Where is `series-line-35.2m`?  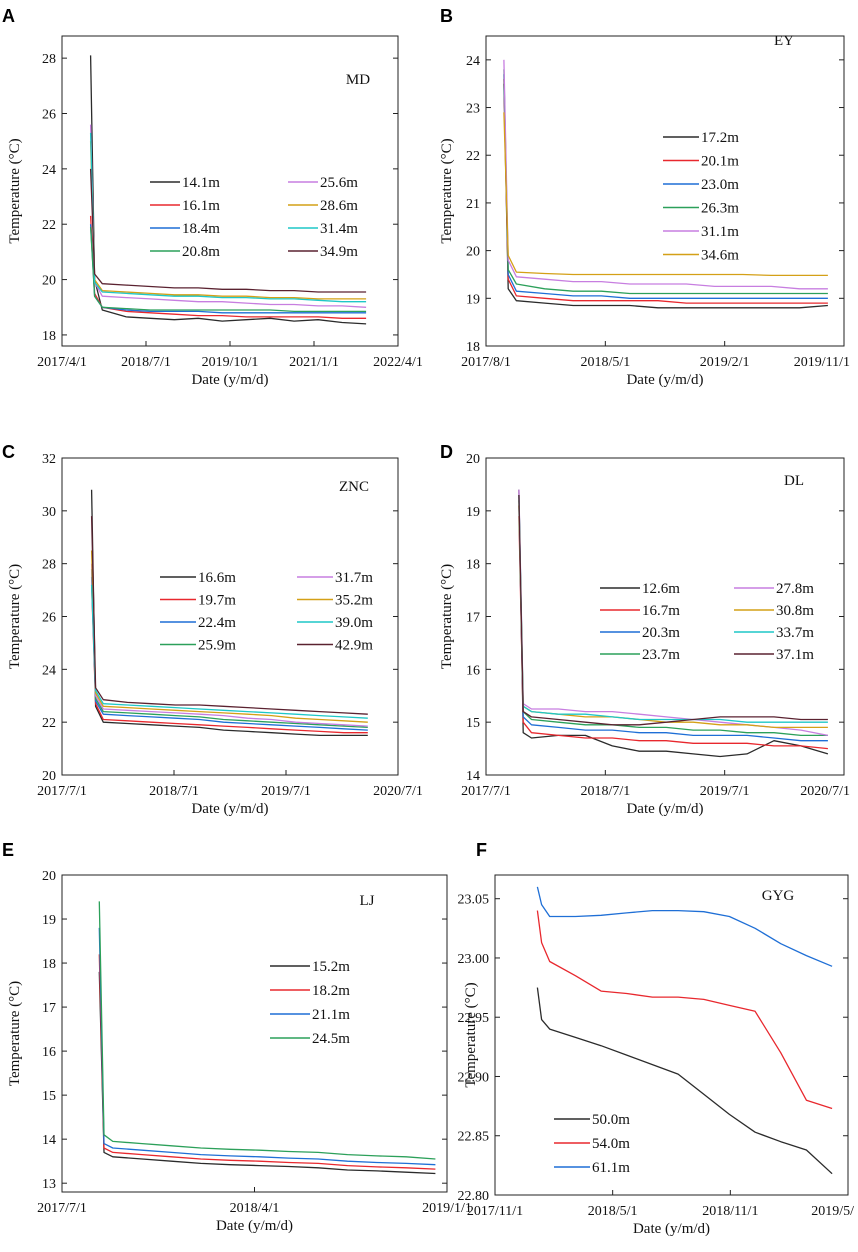
series-line-35.2m is located at coordinates (229, 636).